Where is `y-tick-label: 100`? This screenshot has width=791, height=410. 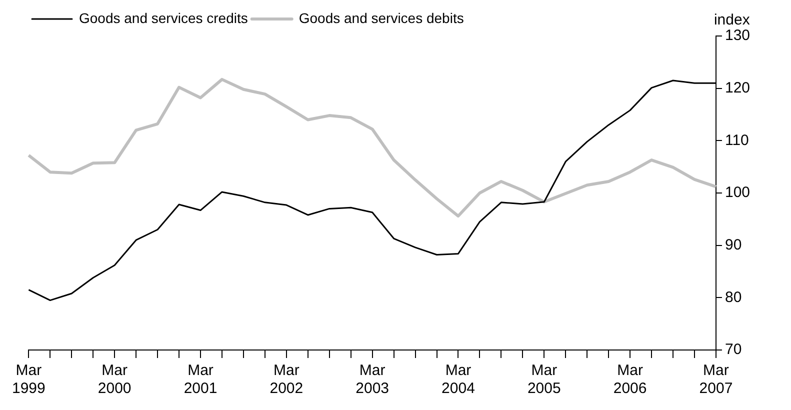 y-tick-label: 100 is located at coordinates (737, 193).